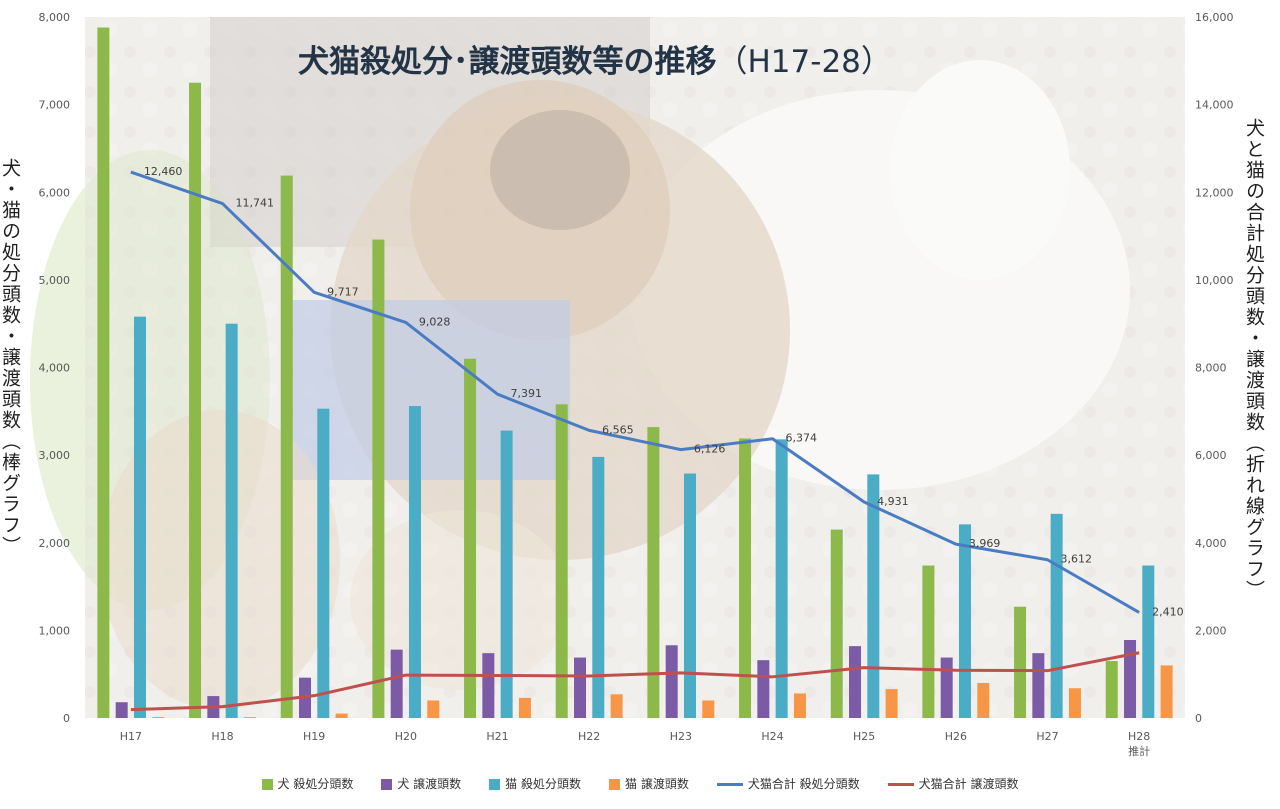 The image size is (1280, 809). I want to click on bar-4-H27, so click(1074, 703).